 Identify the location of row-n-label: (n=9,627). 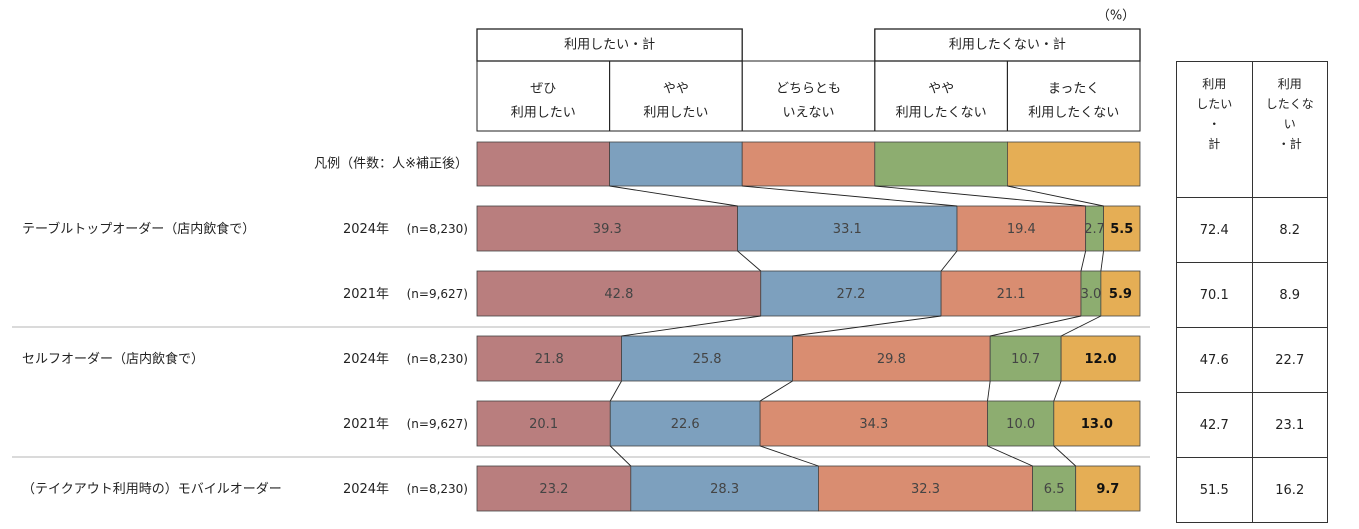
(437, 424).